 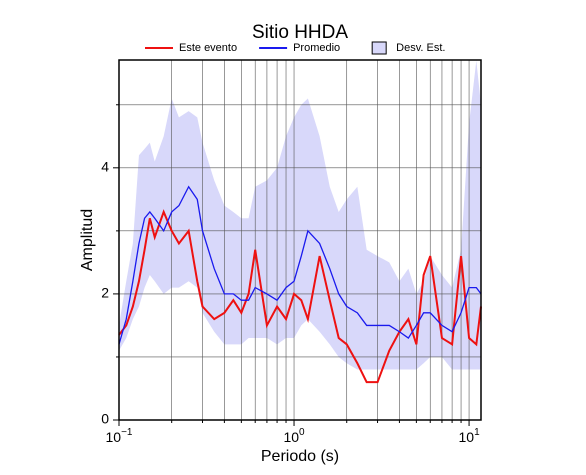 I want to click on x-tick-label: 10¹, so click(x=469, y=436).